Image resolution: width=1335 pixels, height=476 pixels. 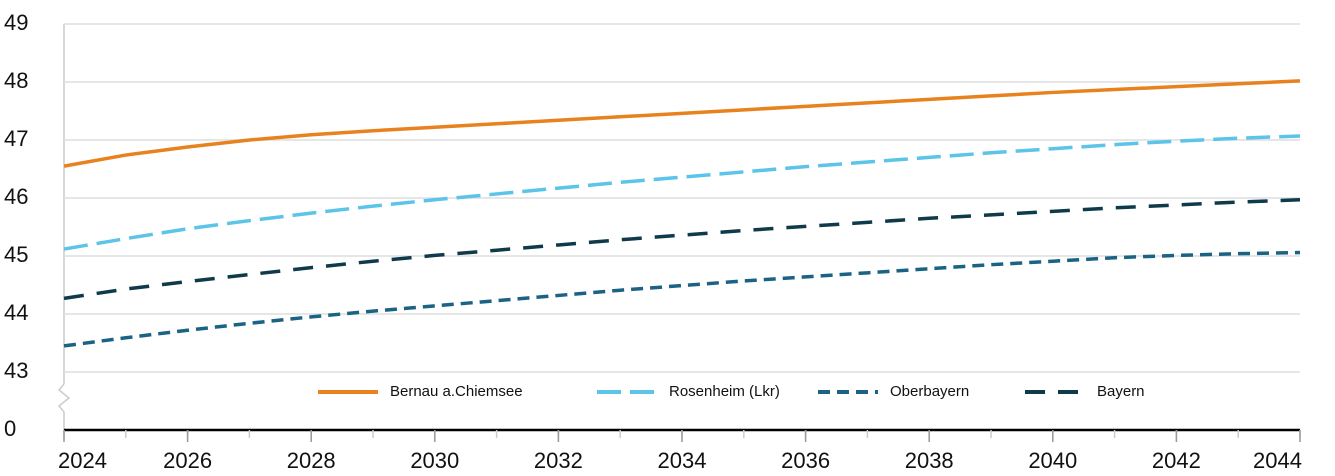 What do you see at coordinates (16, 312) in the screenshot?
I see `y-tick-label: 44` at bounding box center [16, 312].